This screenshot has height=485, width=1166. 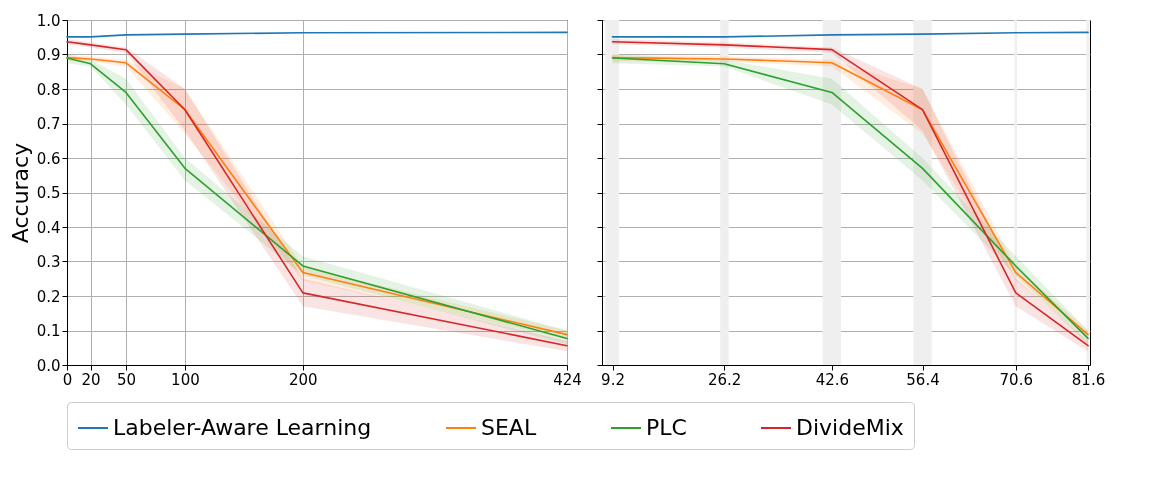 What do you see at coordinates (242, 427) in the screenshot?
I see `legend-label: Labeler-Aware Learning` at bounding box center [242, 427].